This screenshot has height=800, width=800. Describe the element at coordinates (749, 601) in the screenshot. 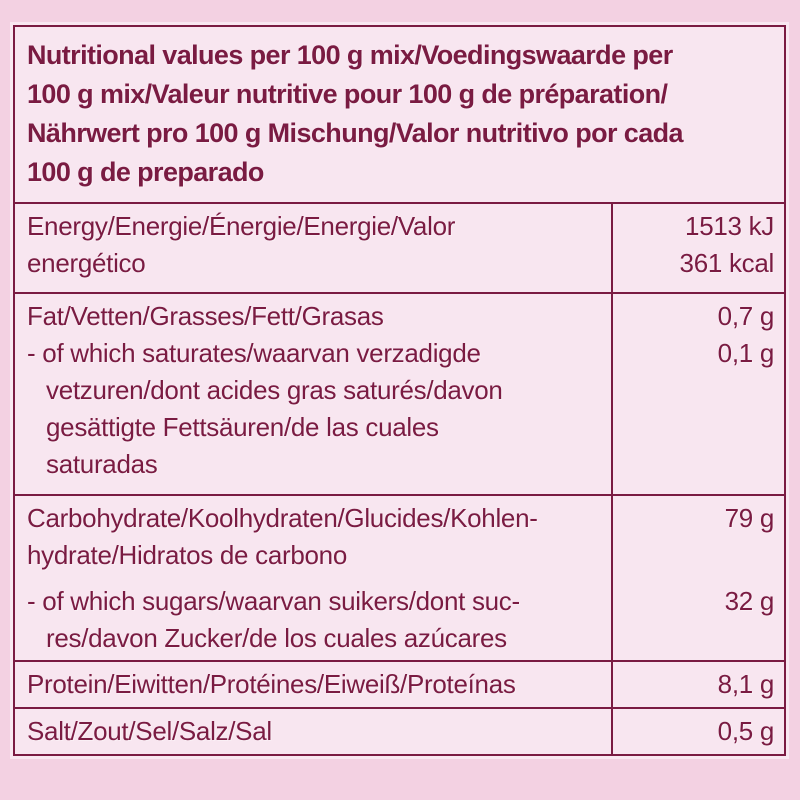

I see `nutrient-value: 32 g` at that location.